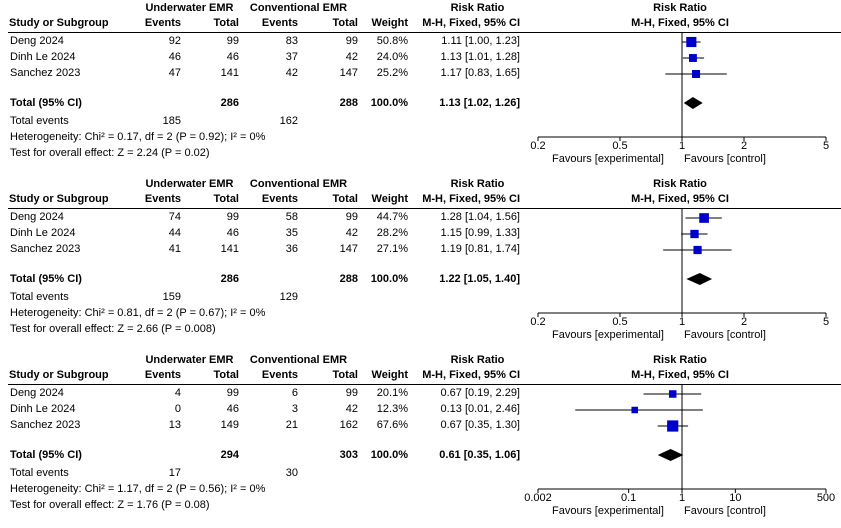 The width and height of the screenshot is (841, 528). Describe the element at coordinates (174, 249) in the screenshot. I see `study-events1: 41` at that location.